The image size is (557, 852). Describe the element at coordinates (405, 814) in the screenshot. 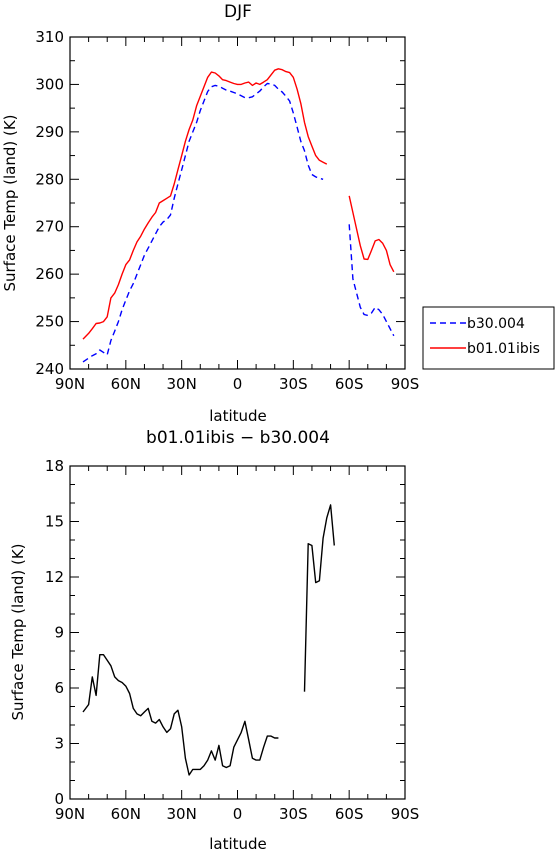

I see `bottom-x-tick-label: 90S` at that location.